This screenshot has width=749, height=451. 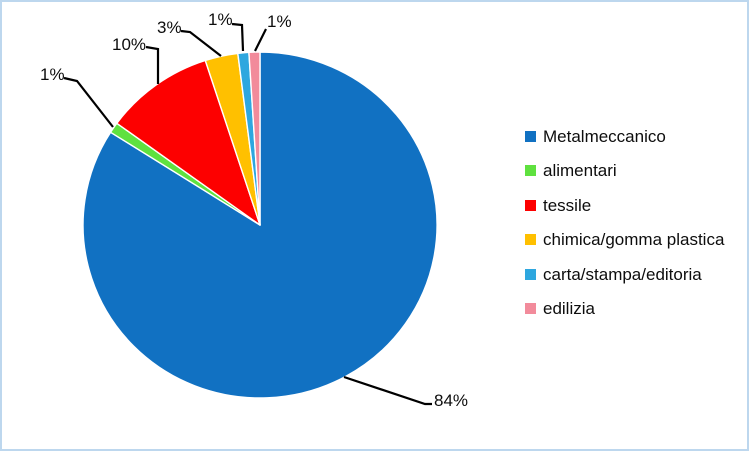 What do you see at coordinates (220, 19) in the screenshot?
I see `slice-label-carta: 1%` at bounding box center [220, 19].